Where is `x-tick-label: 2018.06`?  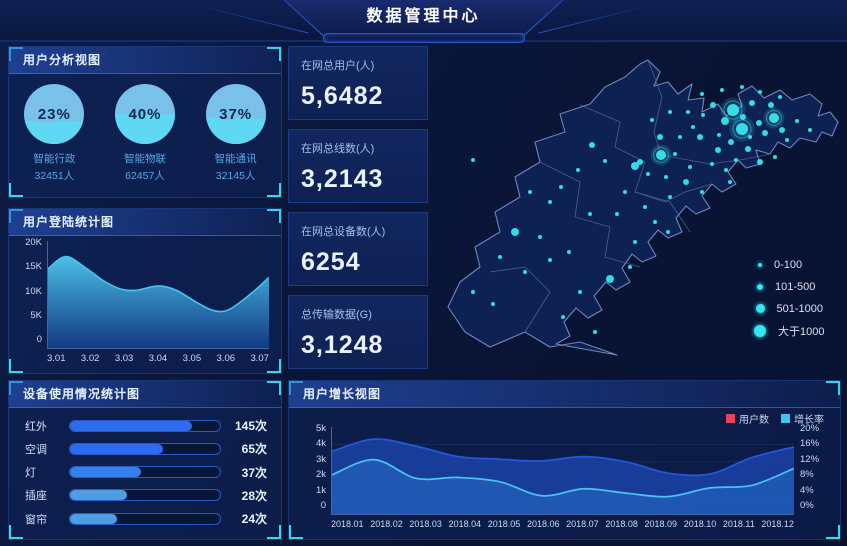
x-tick-label: 2018.06 is located at coordinates (543, 524).